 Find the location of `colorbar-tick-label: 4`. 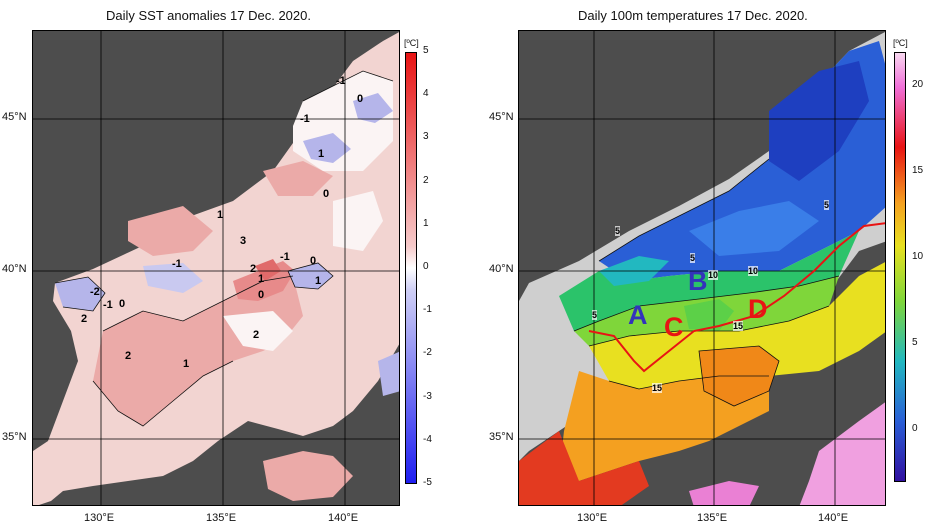

colorbar-tick-label: 4 is located at coordinates (426, 94).